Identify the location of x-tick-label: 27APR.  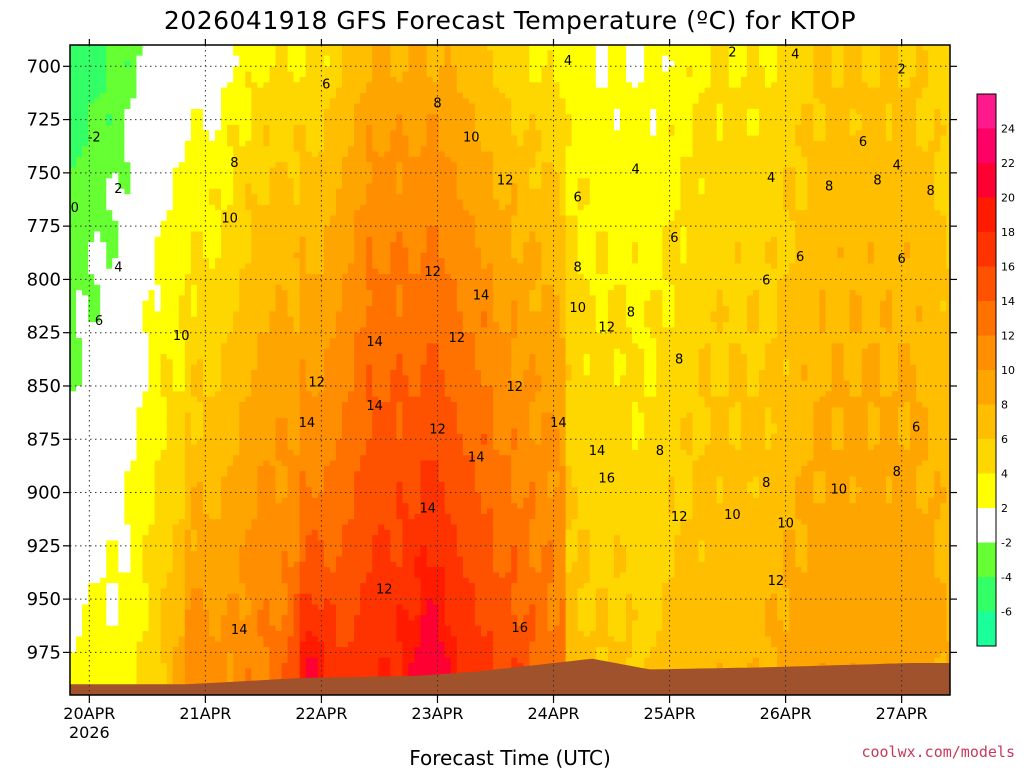
(902, 713).